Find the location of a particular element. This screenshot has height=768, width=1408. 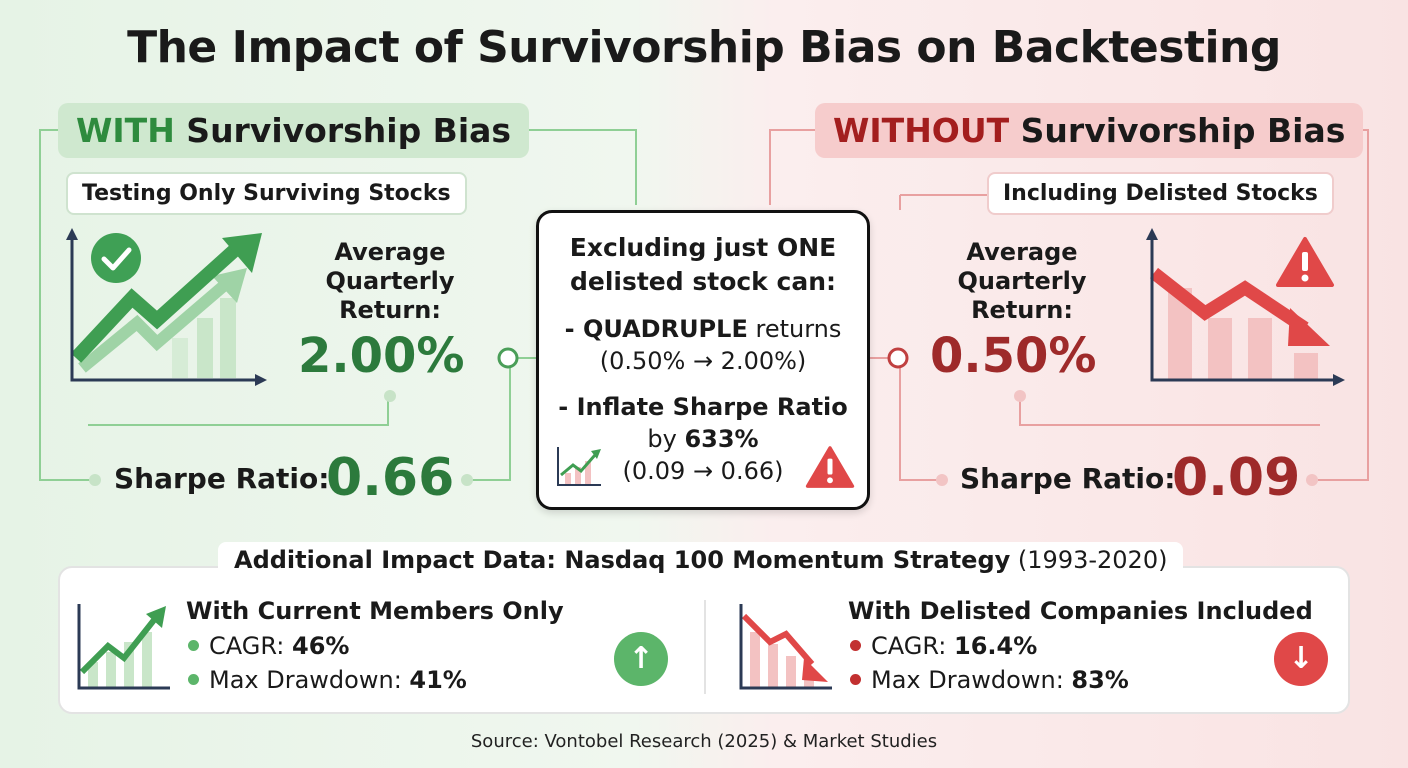

warning-icon is located at coordinates (1305, 262).